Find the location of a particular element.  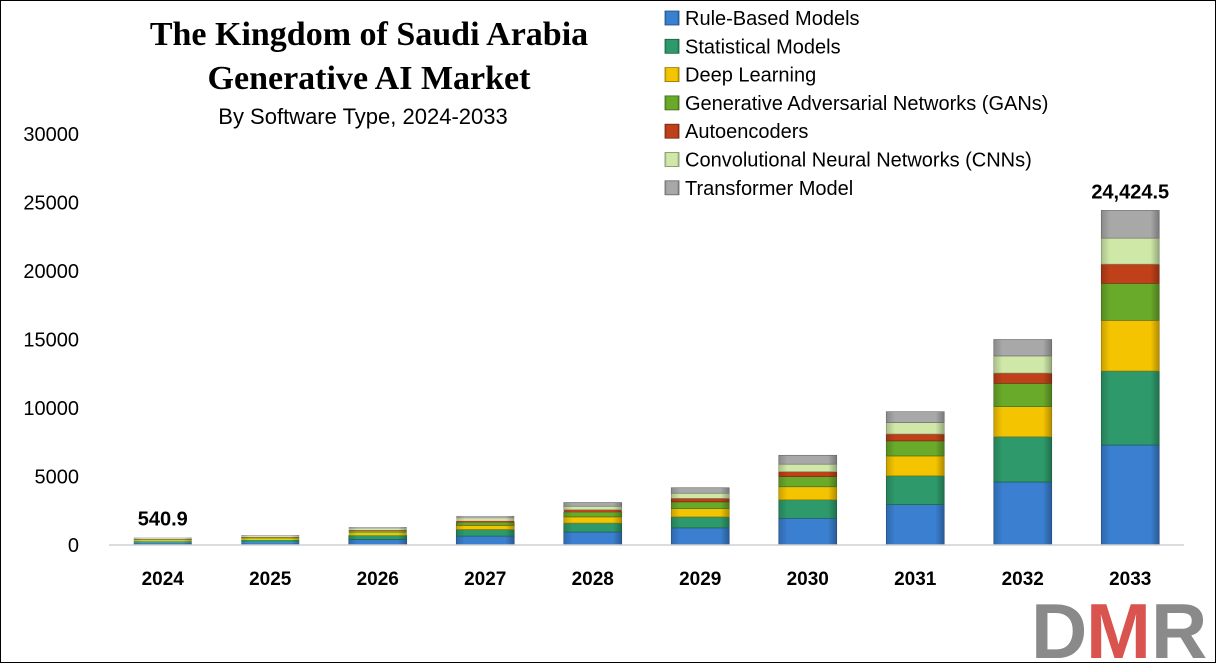

y-axis: 0 5000 10000 15000 20000 25000 30000 is located at coordinates (51, 340).